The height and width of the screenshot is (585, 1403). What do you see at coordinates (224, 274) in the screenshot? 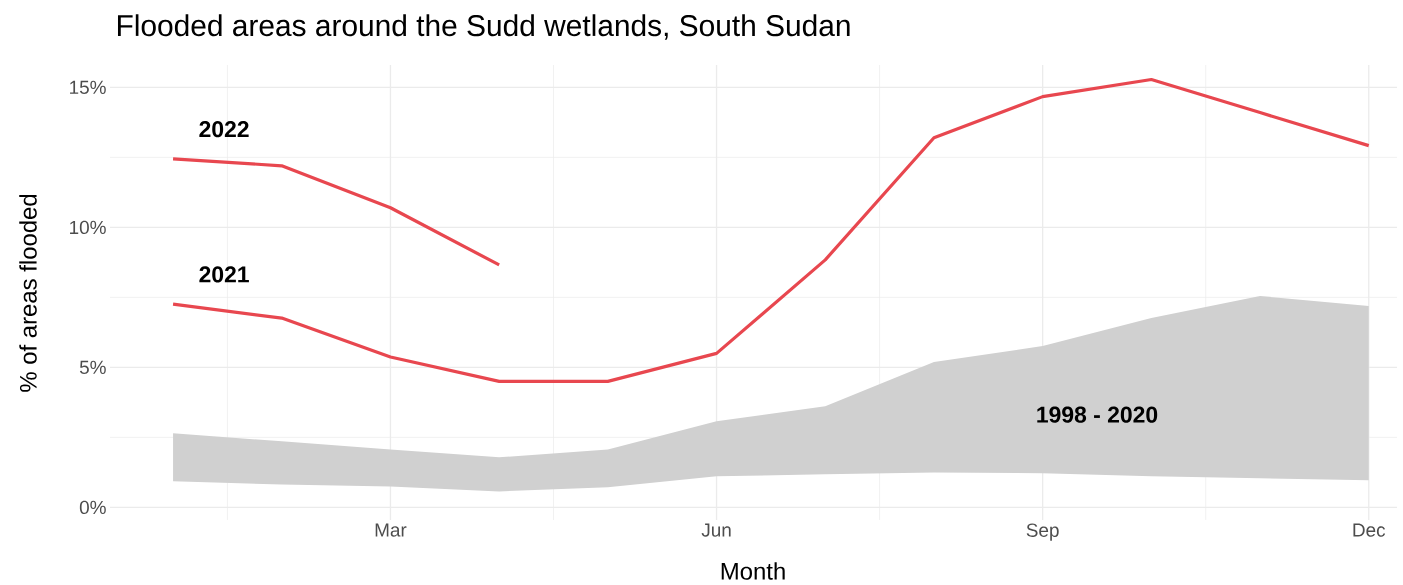
I see `series-label: 2021` at bounding box center [224, 274].